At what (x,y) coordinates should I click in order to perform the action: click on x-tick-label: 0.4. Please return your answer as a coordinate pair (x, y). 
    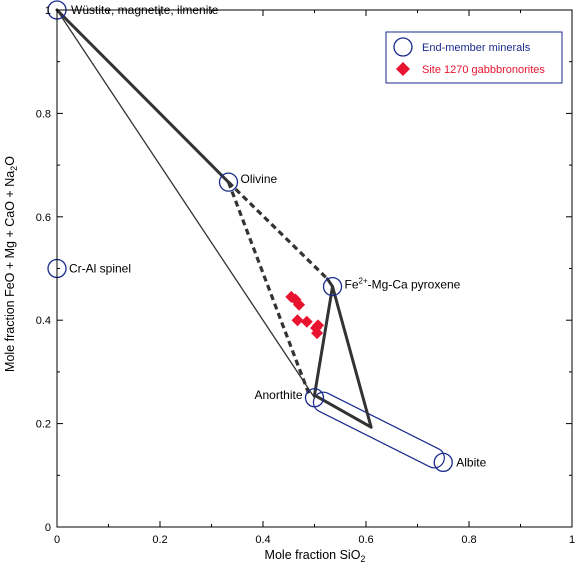
    Looking at the image, I should click on (262, 540).